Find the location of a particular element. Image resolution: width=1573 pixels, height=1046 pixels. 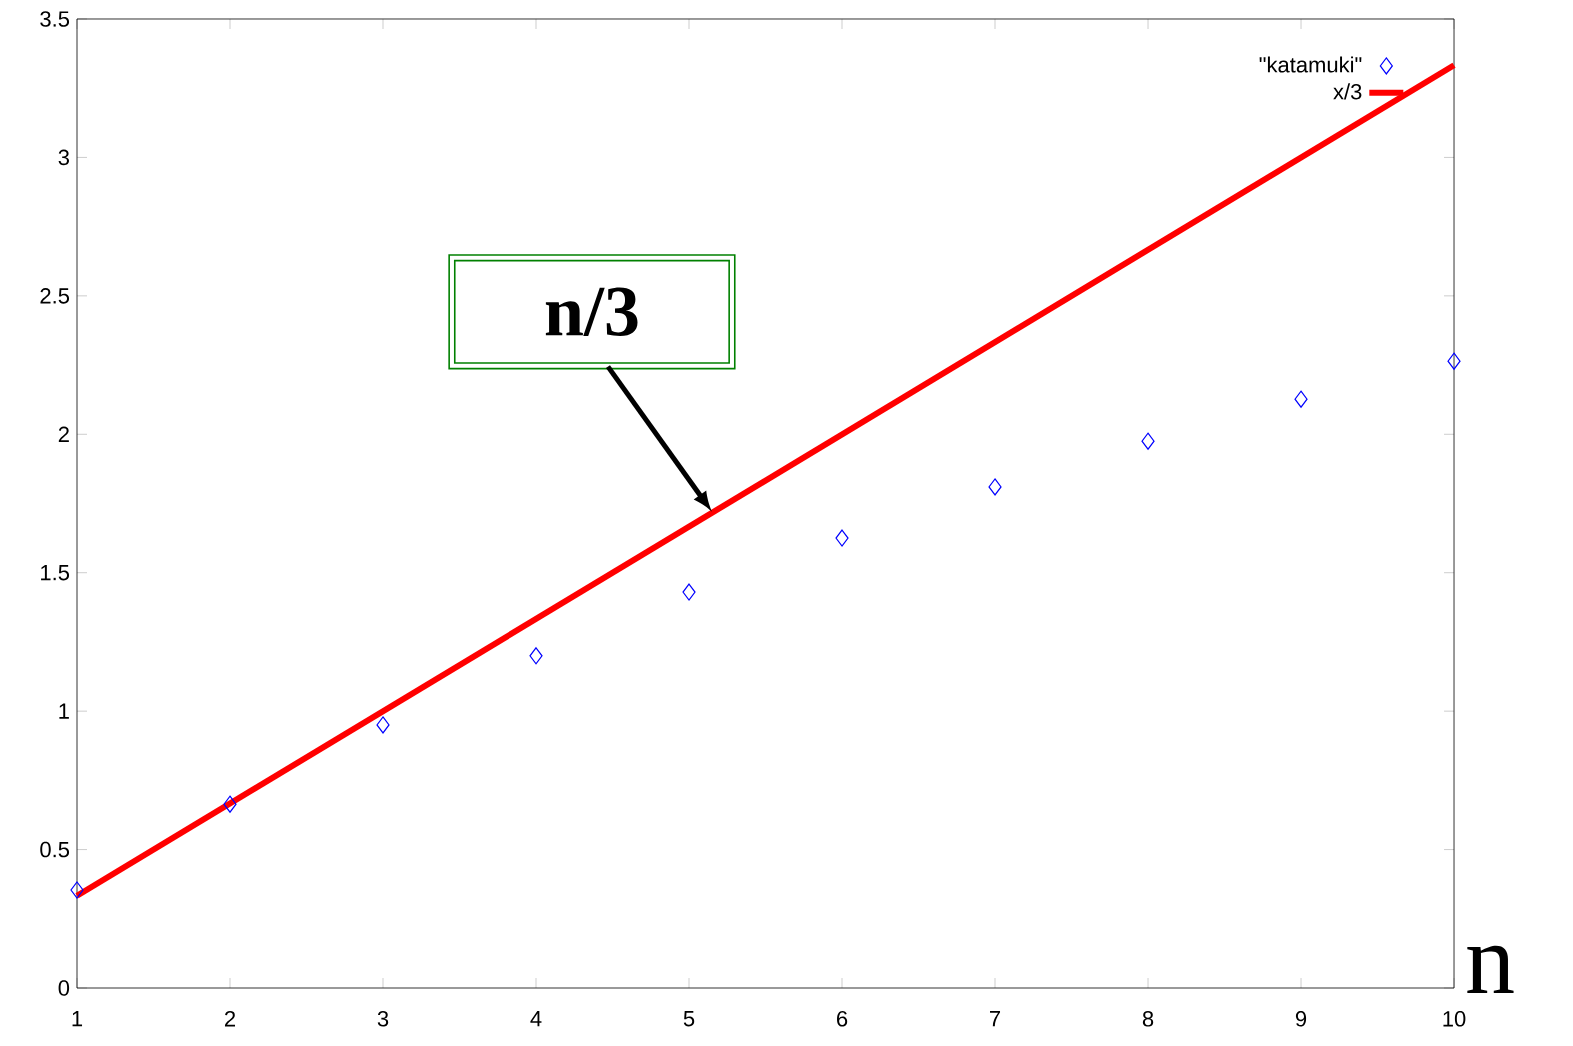

x-tick-label: 7 is located at coordinates (995, 1019).